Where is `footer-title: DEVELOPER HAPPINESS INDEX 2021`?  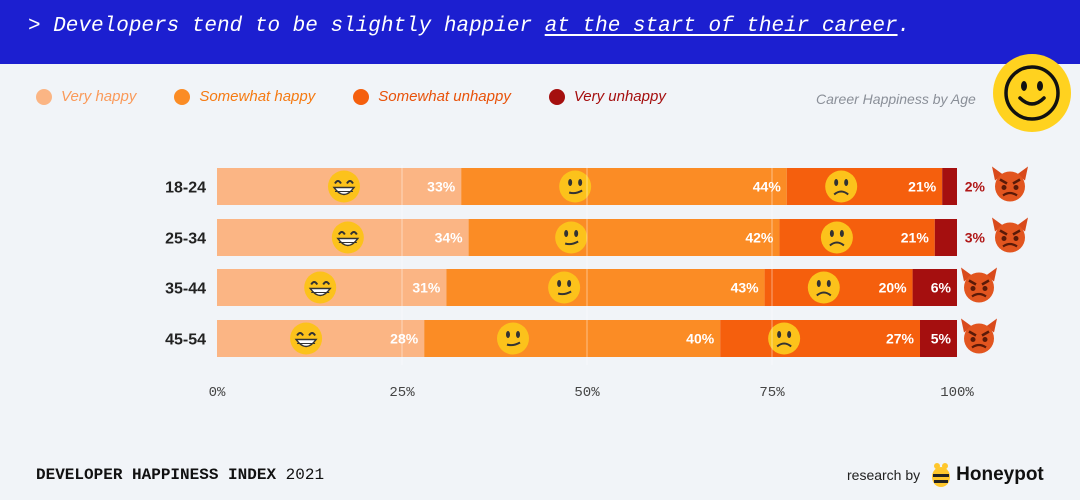
footer-title: DEVELOPER HAPPINESS INDEX 2021 is located at coordinates (180, 475).